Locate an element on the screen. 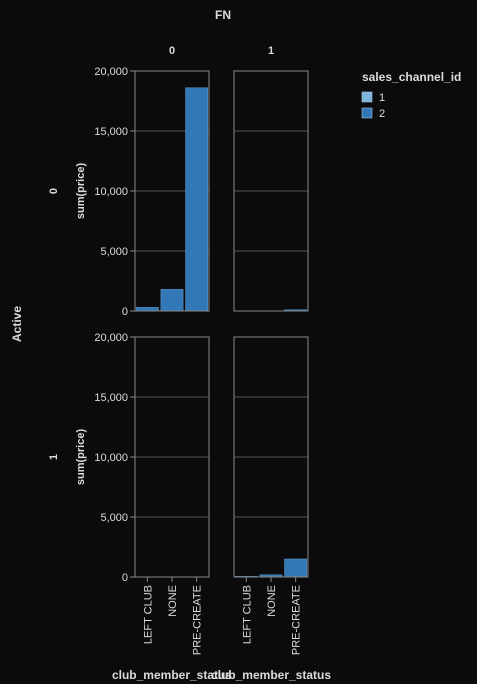 The height and width of the screenshot is (684, 477). legend-title: sales_channel_id is located at coordinates (411, 77).